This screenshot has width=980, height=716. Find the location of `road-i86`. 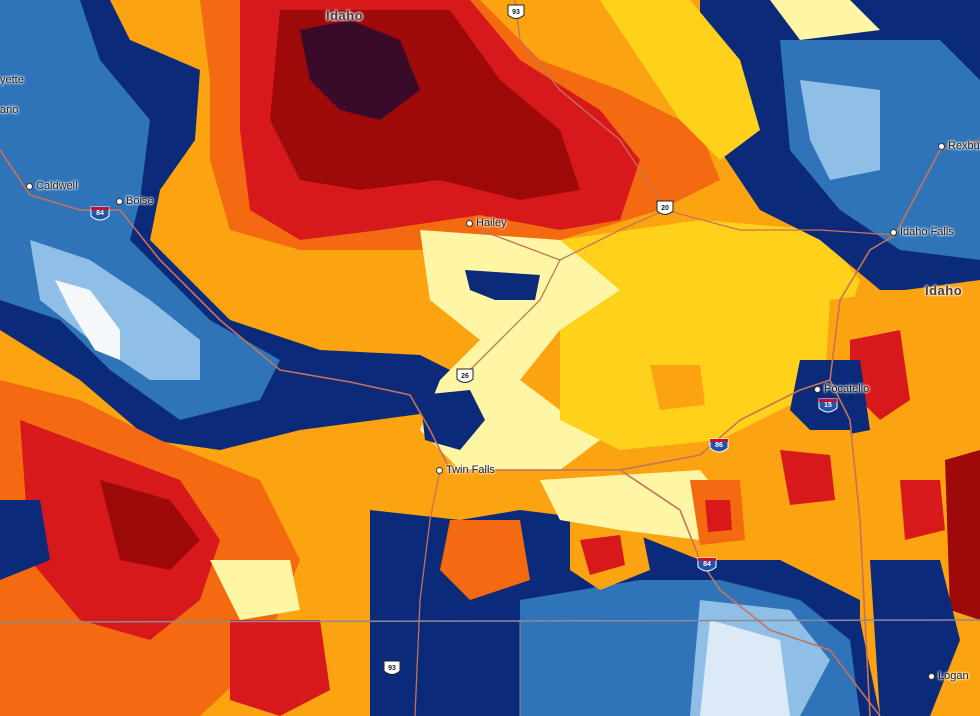

road-i86 is located at coordinates (725, 425).